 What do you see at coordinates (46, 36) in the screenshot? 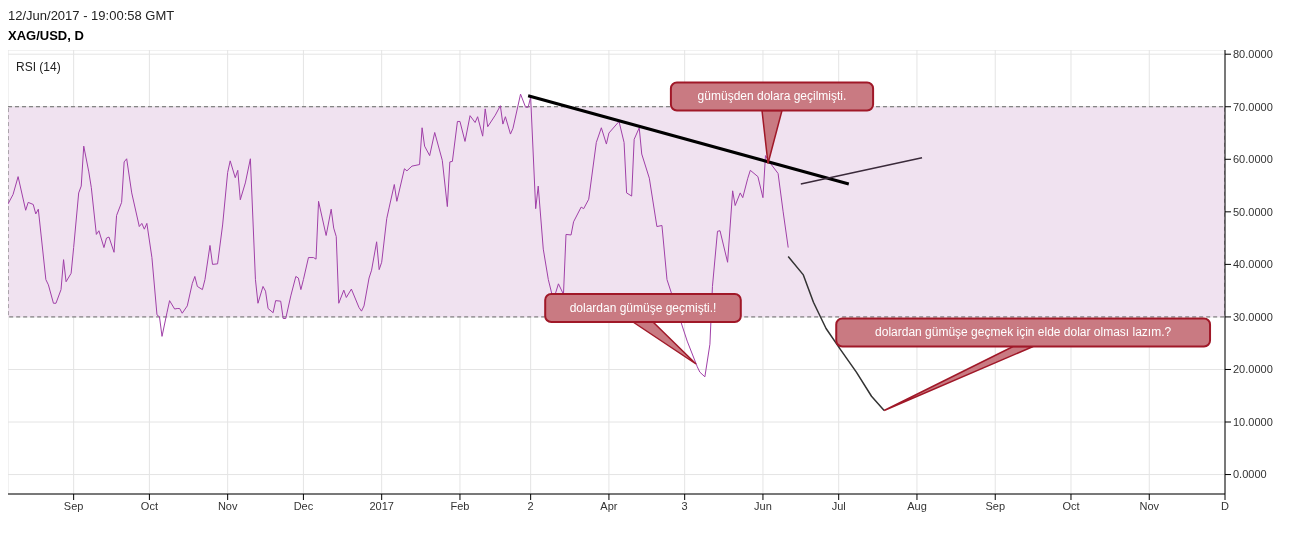
I see `chart-title: XAG/USD, D` at bounding box center [46, 36].